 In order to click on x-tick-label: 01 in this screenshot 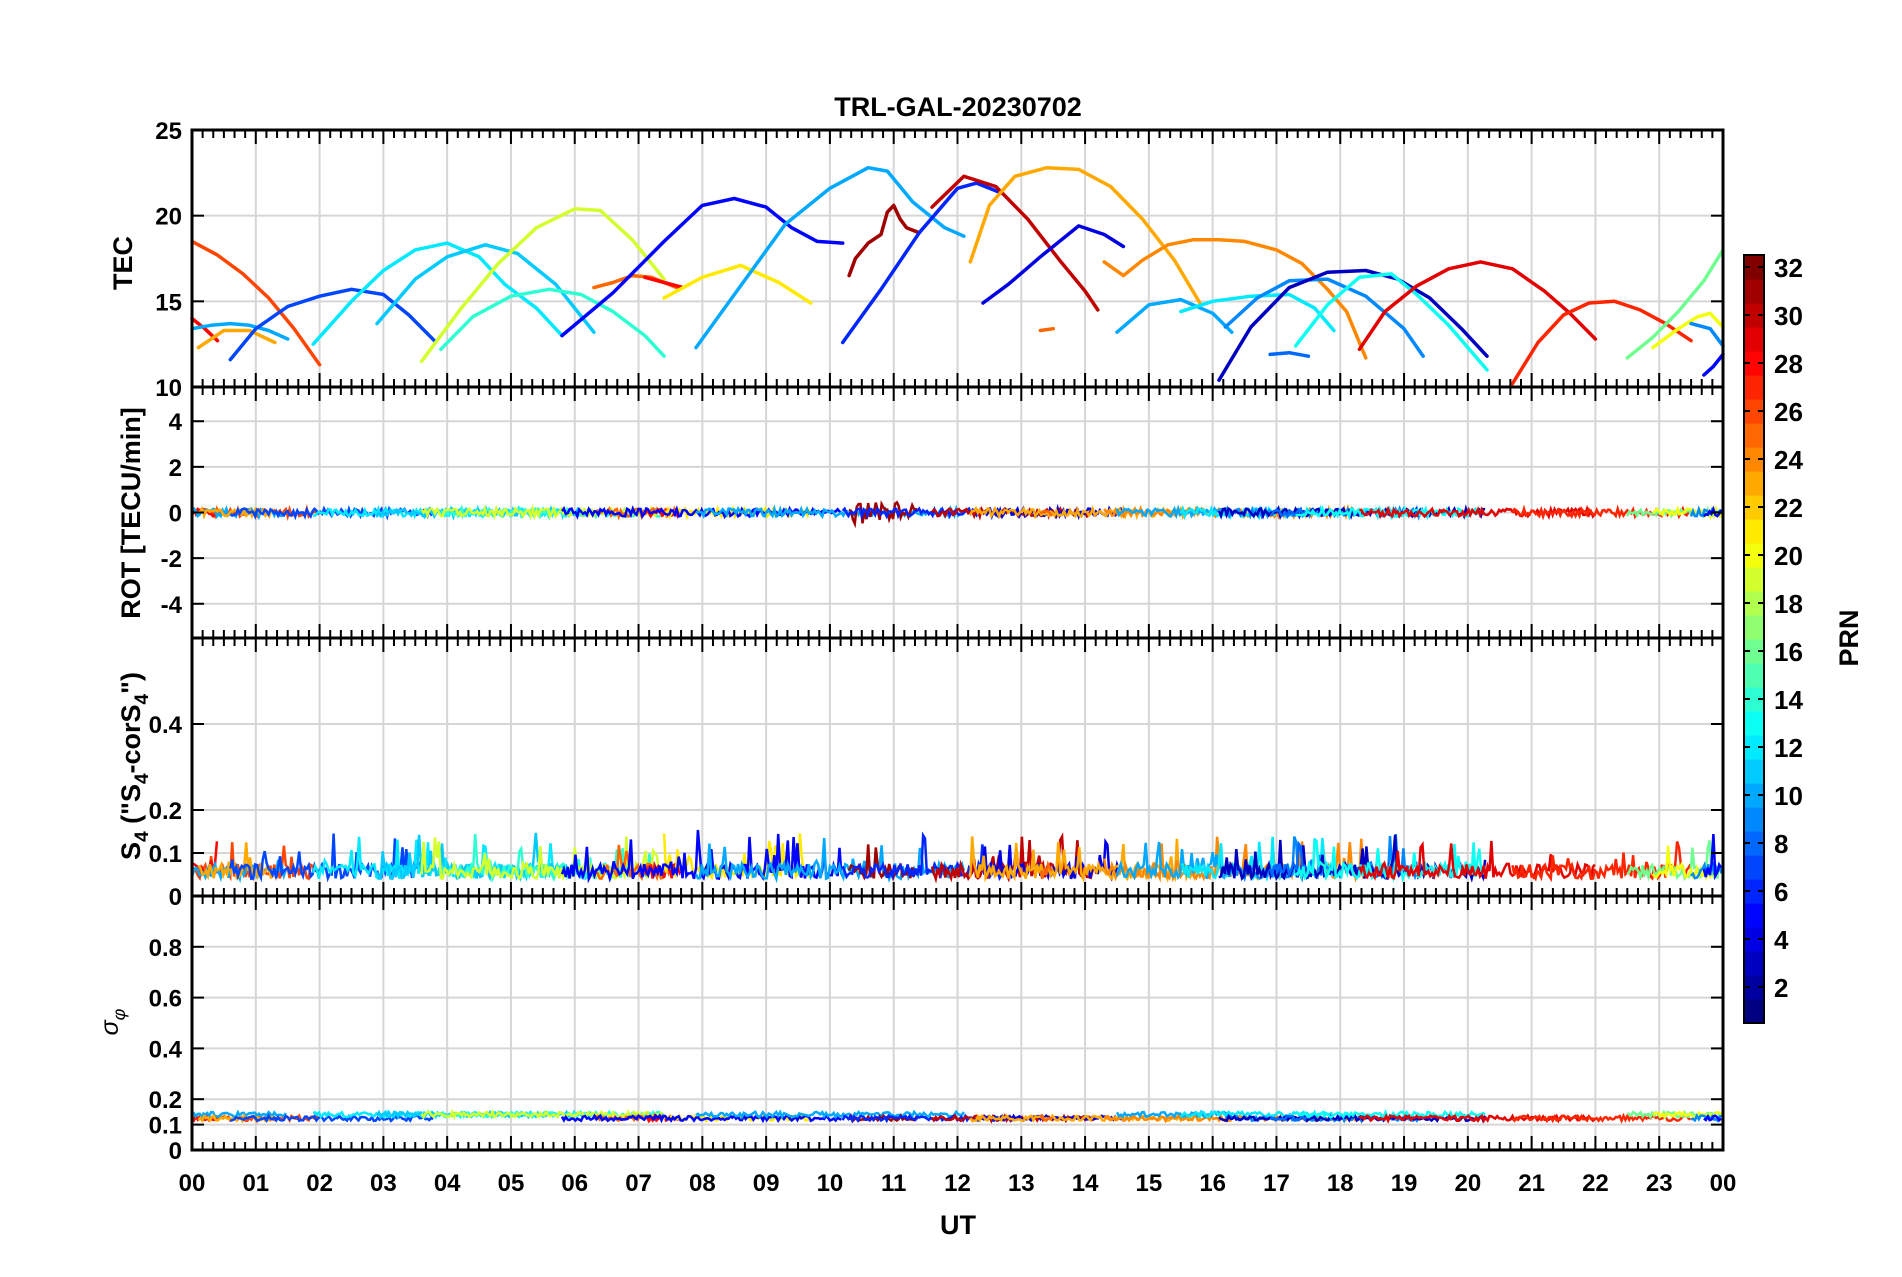, I will do `click(255, 1183)`.